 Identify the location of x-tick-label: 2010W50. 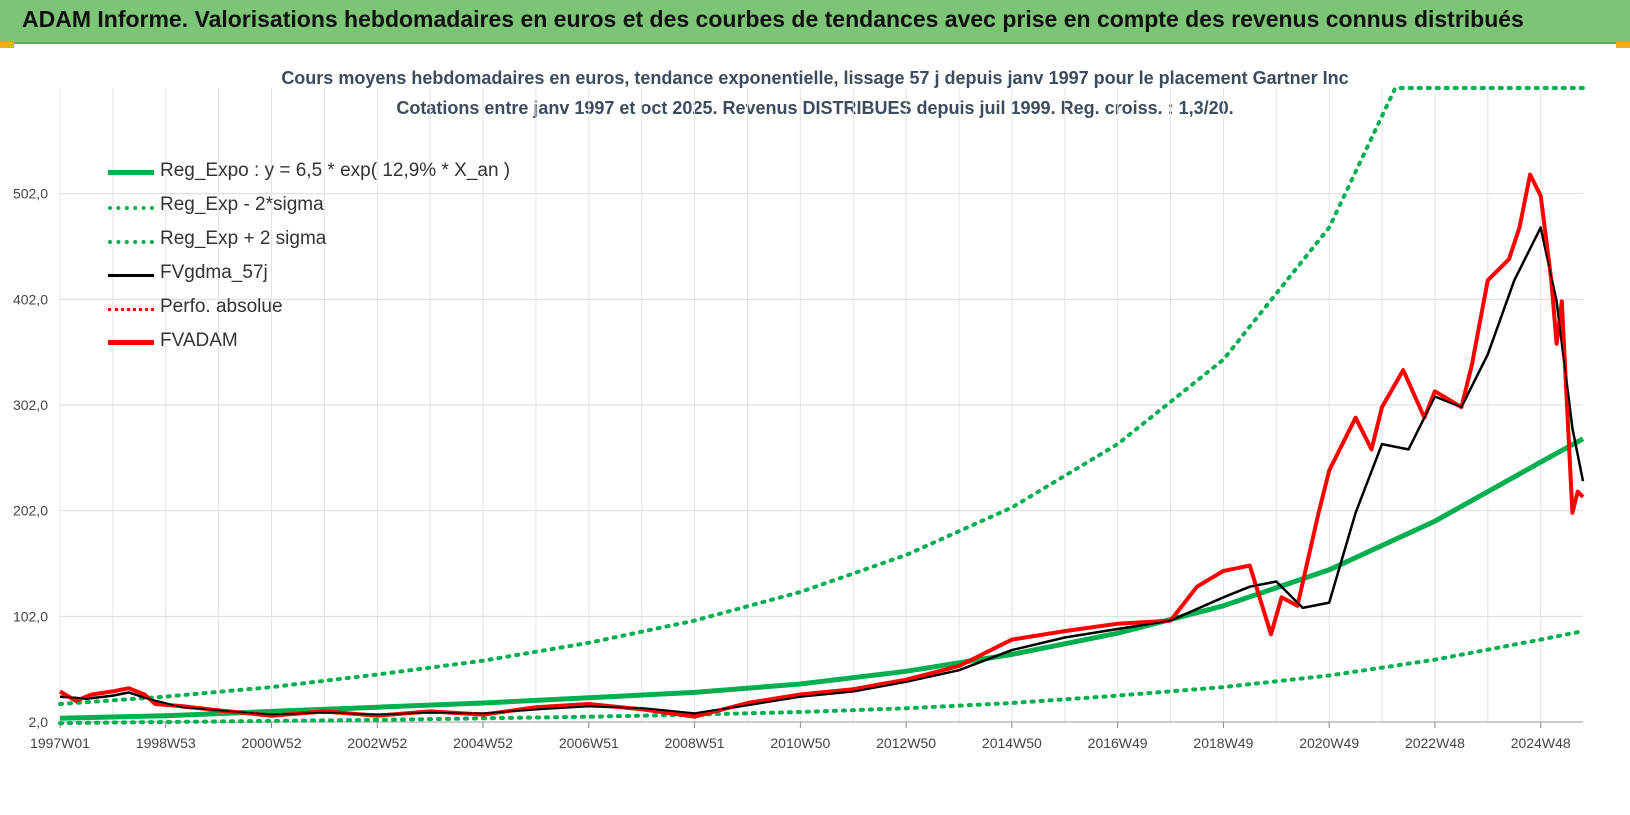
(800, 743).